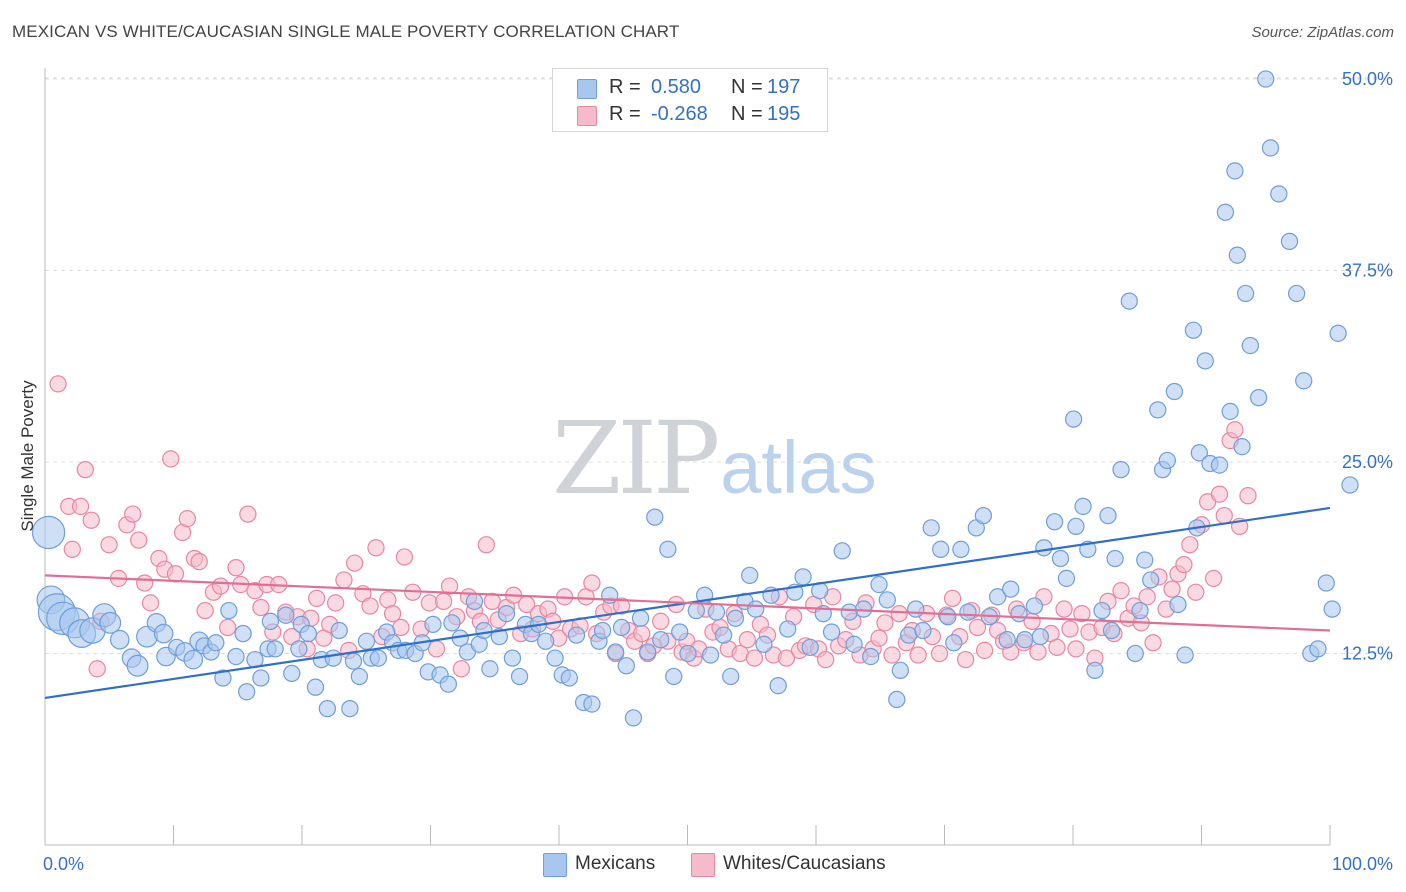 This screenshot has width=1406, height=892. What do you see at coordinates (747, 87) in the screenshot?
I see `n-label: N =` at bounding box center [747, 87].